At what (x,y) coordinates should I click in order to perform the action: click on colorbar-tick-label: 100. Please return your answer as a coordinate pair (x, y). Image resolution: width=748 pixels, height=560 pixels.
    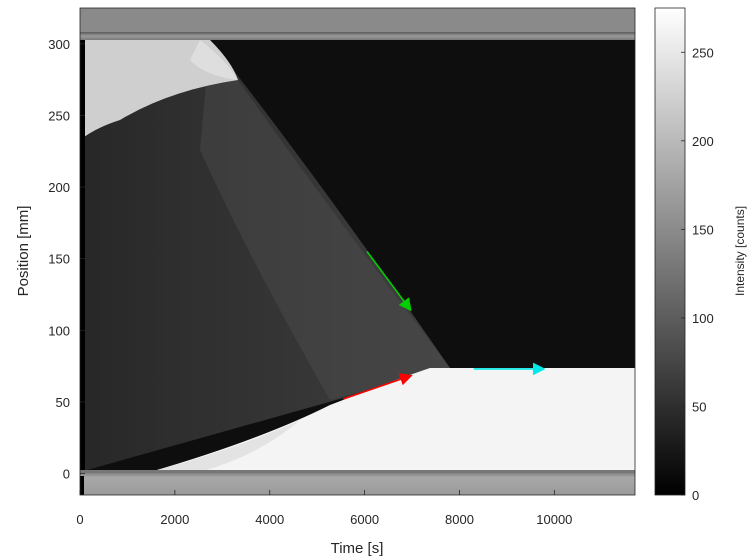
    Looking at the image, I should click on (703, 318).